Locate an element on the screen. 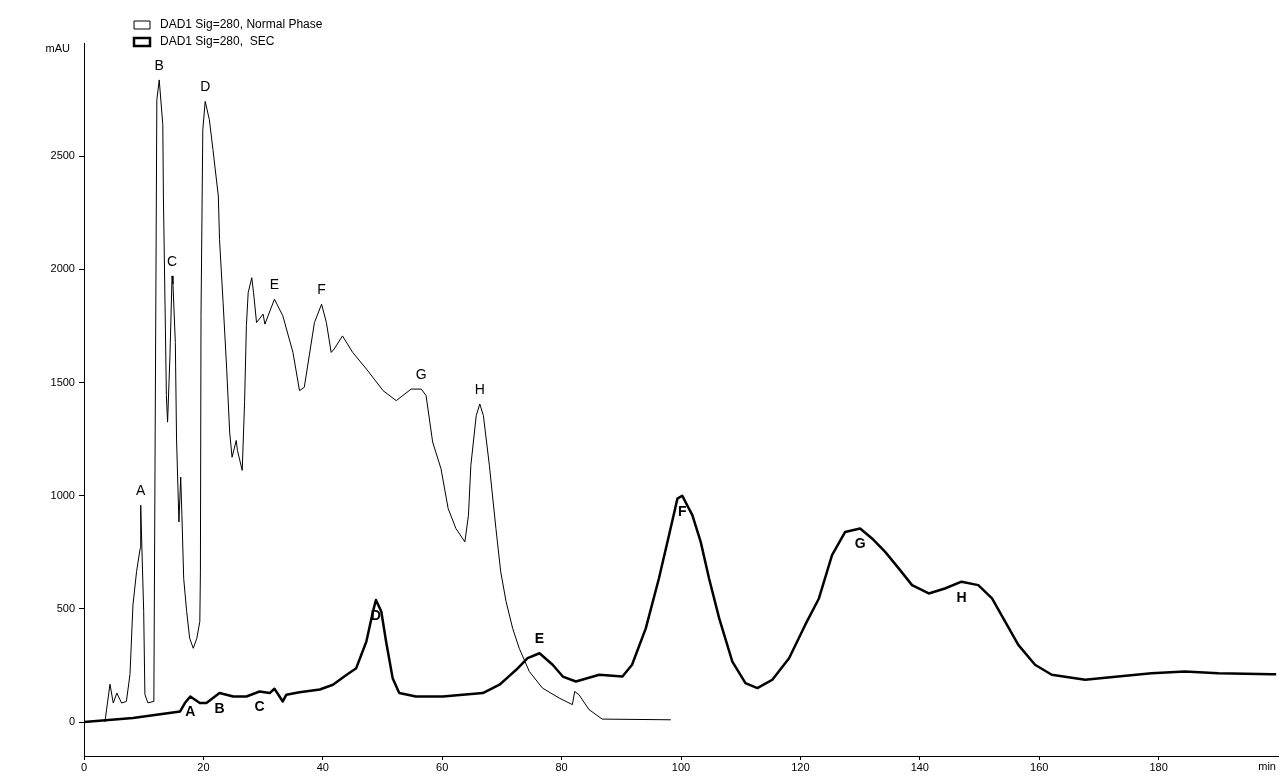 The width and height of the screenshot is (1280, 776). y-tick-label: 2500 is located at coordinates (62, 155).